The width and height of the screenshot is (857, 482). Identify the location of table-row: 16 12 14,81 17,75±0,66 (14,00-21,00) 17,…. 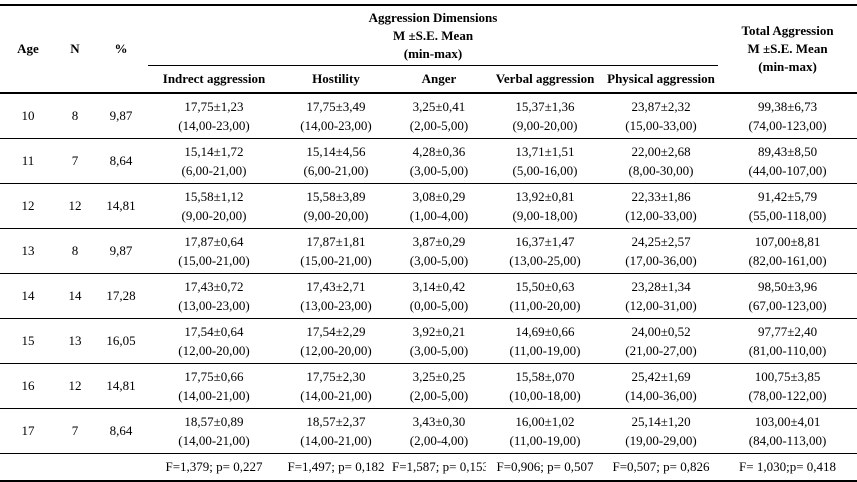
(428, 386).